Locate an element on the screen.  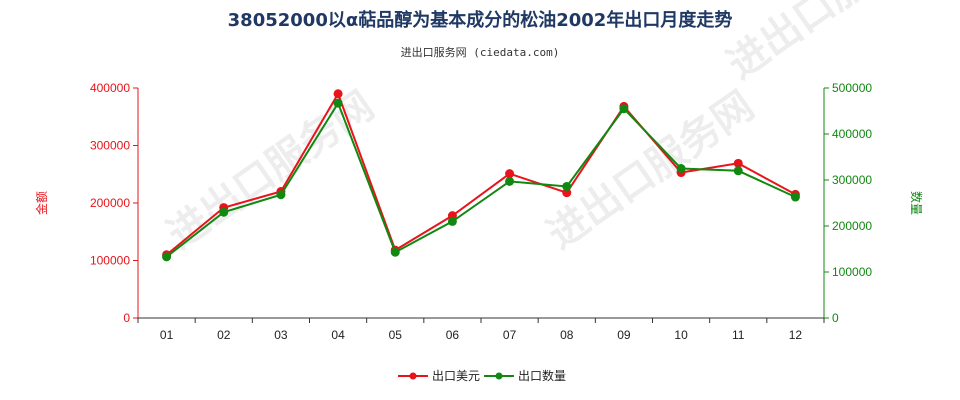
legend-label-export-qty: 出口数量 is located at coordinates (542, 376).